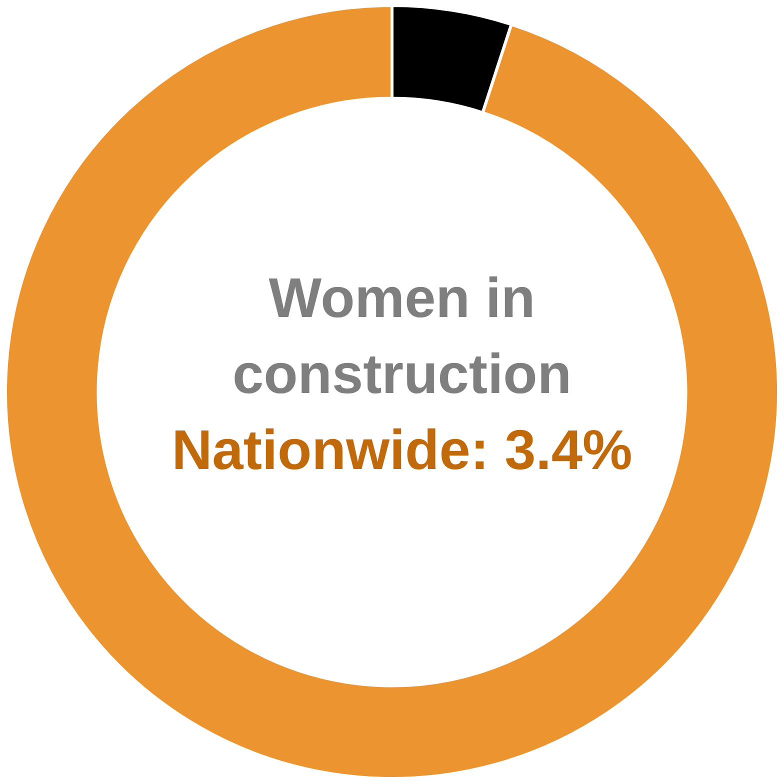  I want to click on text: Nationwide: 3.4%, so click(402, 450).